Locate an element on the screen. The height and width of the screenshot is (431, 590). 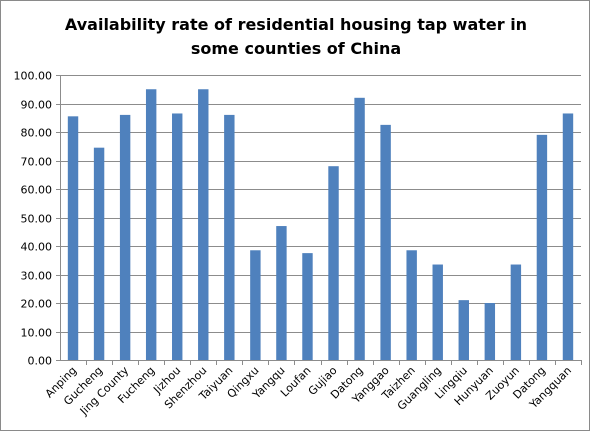
y-tick-label: 50.00 is located at coordinates (37, 219).